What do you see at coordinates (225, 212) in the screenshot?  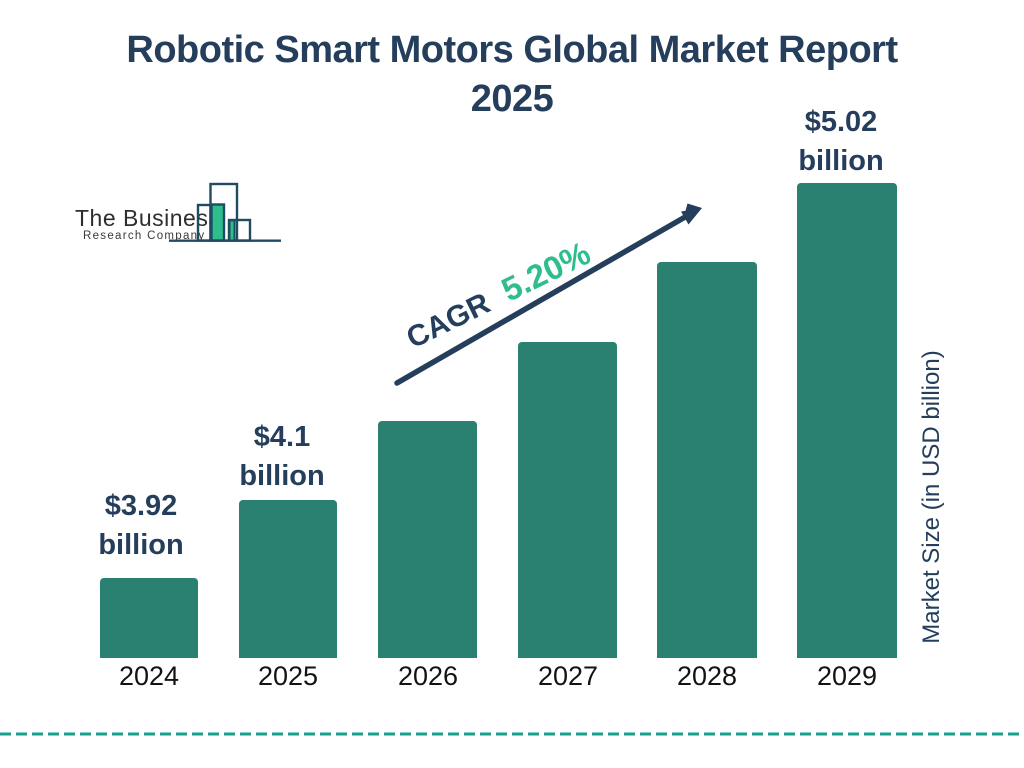 I see `logo-bar-chart-icon` at bounding box center [225, 212].